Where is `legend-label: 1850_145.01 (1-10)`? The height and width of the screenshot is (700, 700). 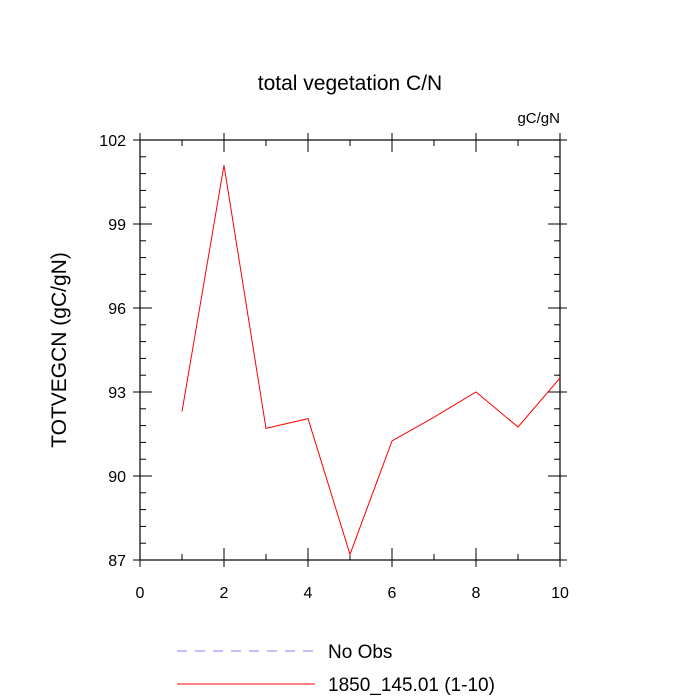
legend-label: 1850_145.01 (1-10) is located at coordinates (411, 685).